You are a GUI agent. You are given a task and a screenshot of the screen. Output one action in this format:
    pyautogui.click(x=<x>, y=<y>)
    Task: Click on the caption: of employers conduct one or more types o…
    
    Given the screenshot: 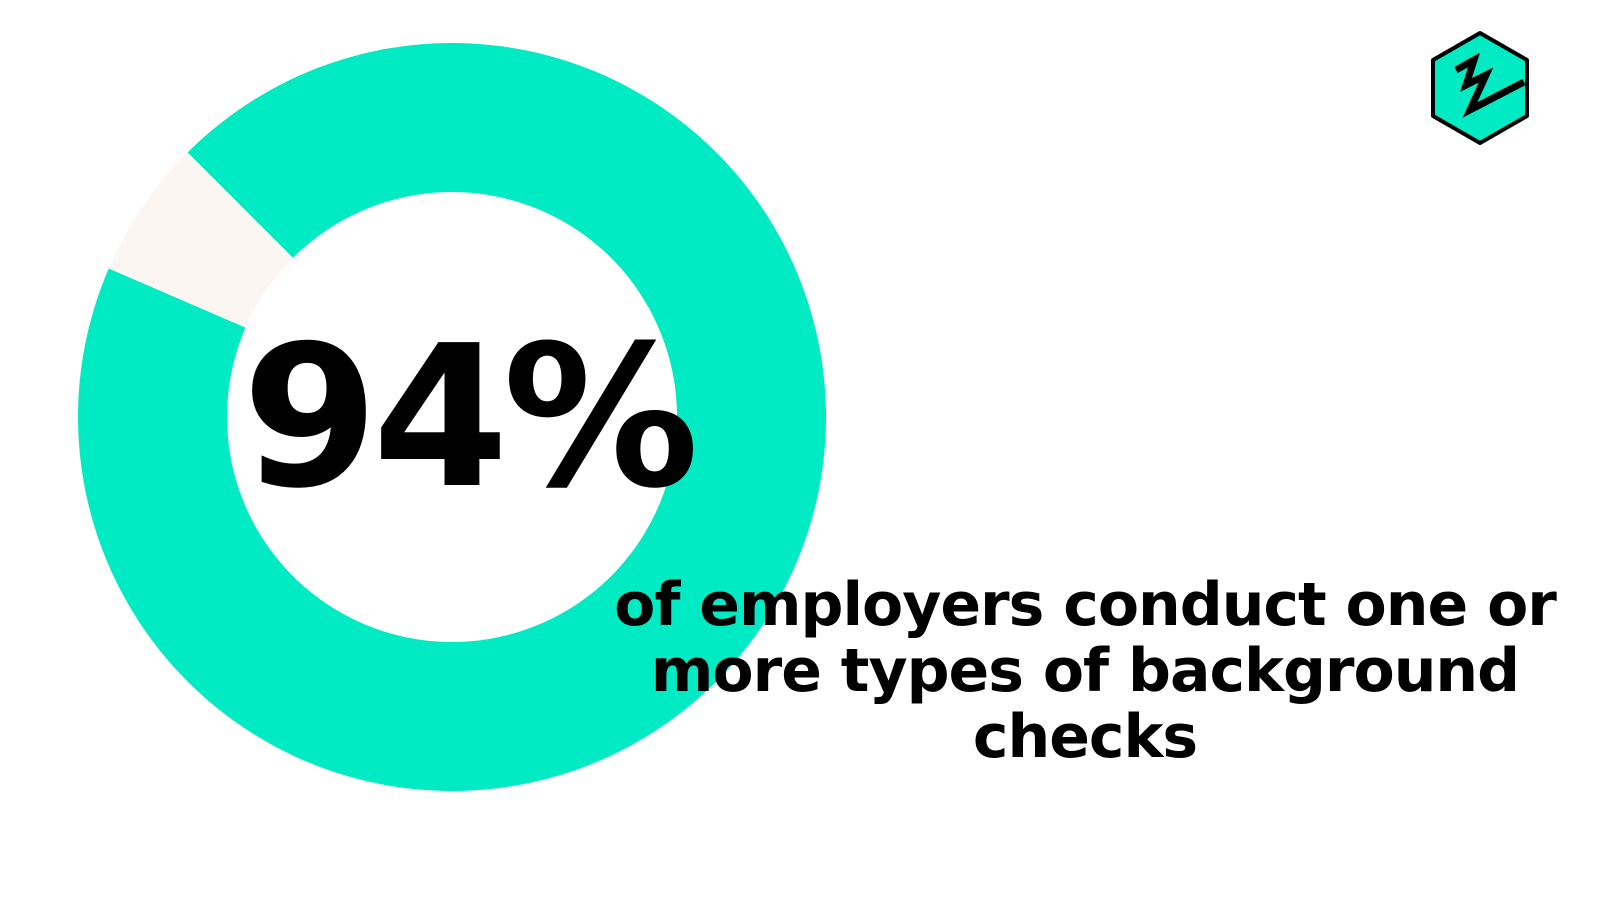 What is the action you would take?
    pyautogui.click(x=1085, y=671)
    